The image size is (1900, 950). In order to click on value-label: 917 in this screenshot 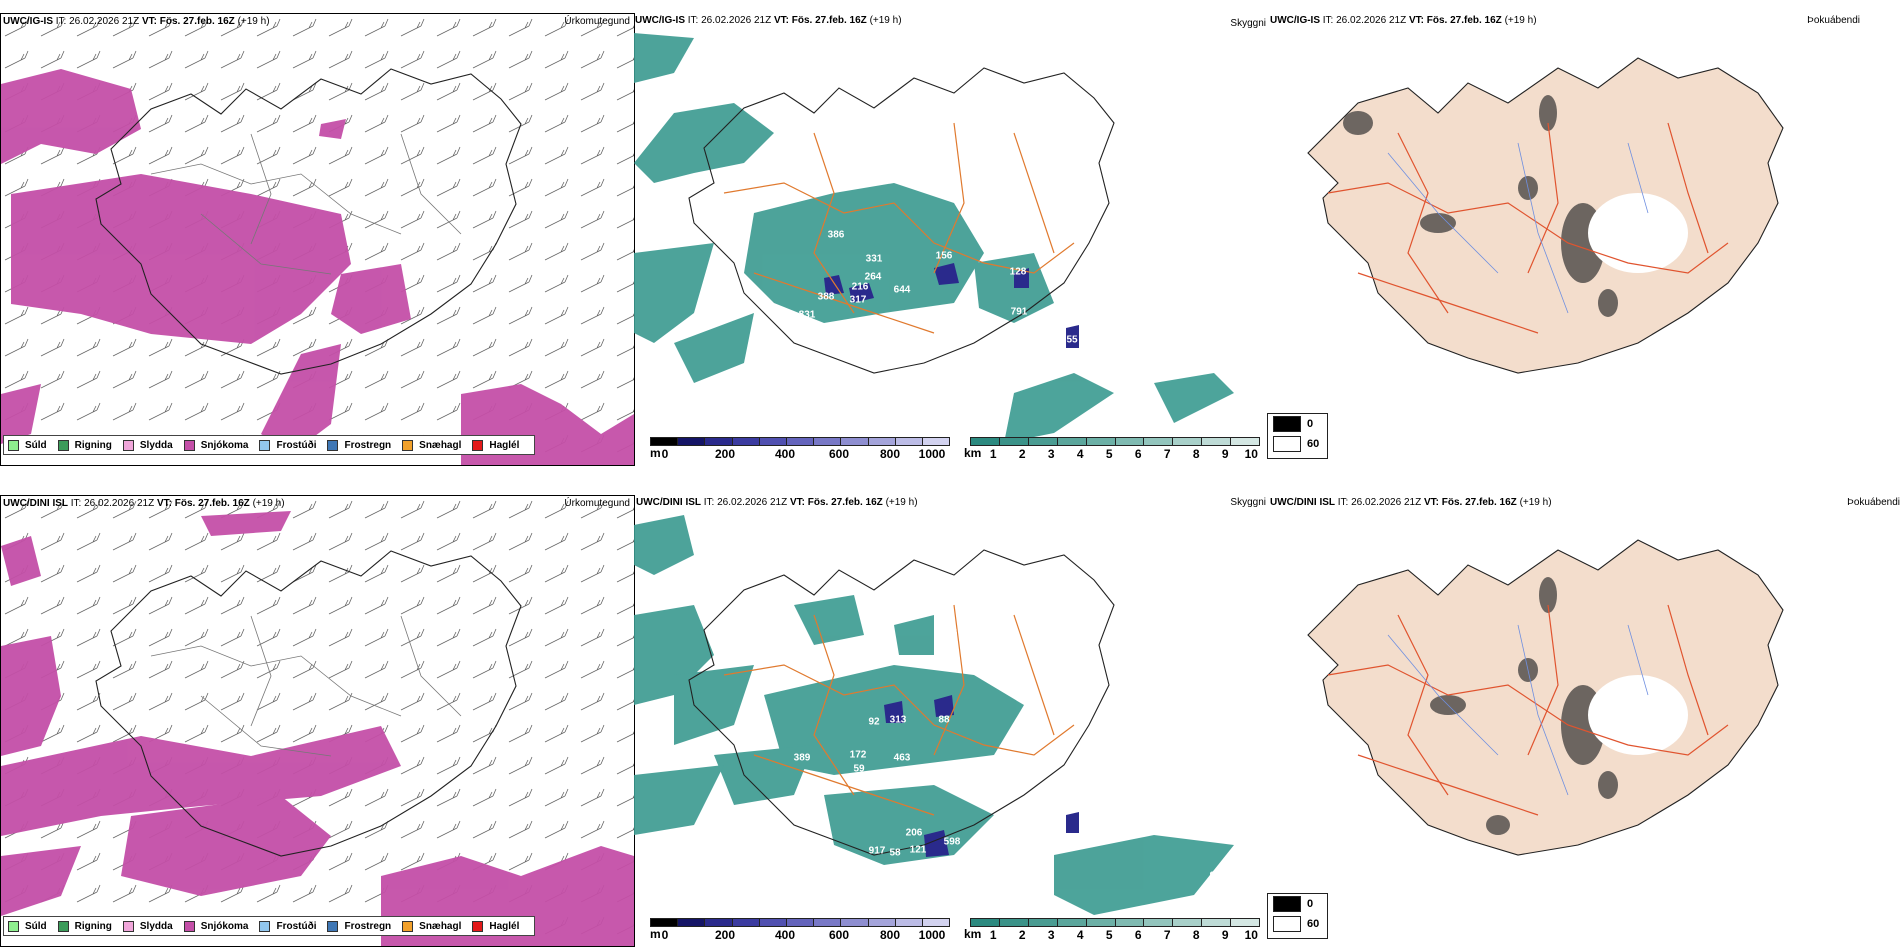, I will do `click(877, 851)`.